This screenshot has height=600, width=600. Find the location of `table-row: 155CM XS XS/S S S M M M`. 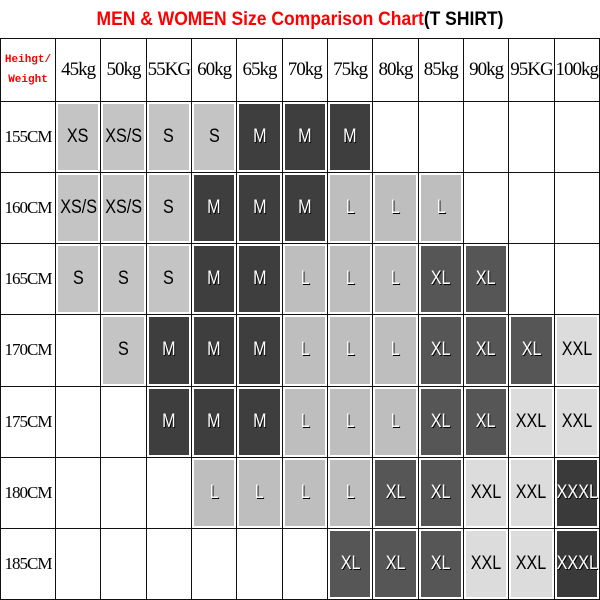

table-row: 155CM XS XS/S S S M M M is located at coordinates (300, 137).